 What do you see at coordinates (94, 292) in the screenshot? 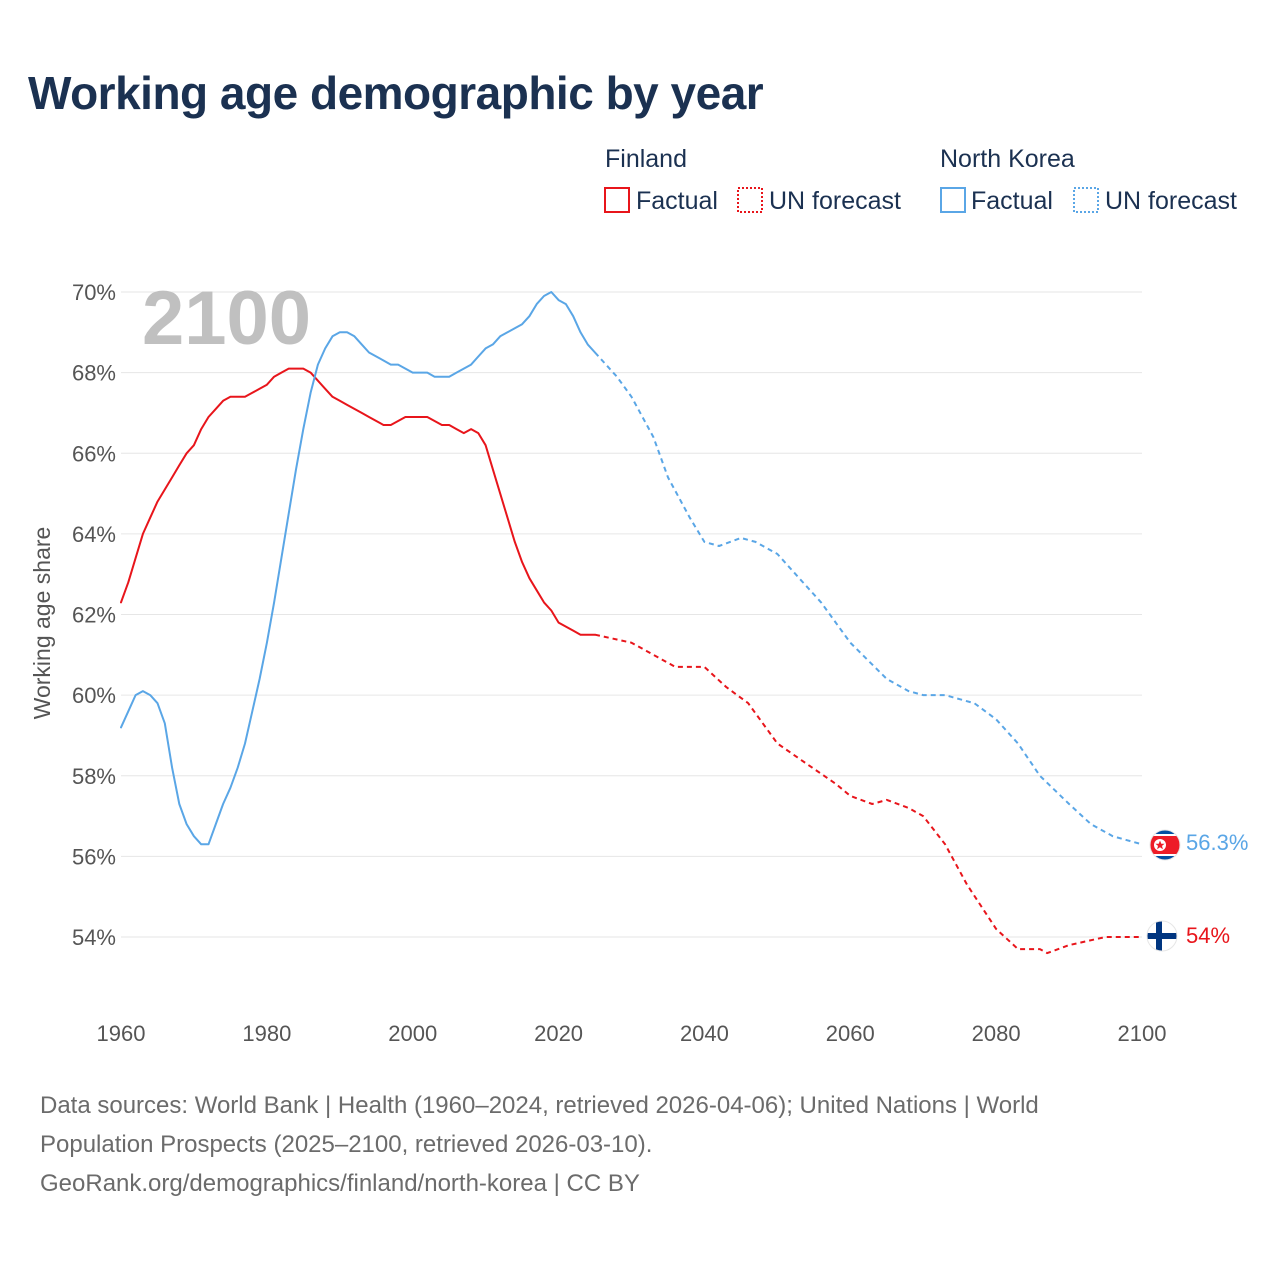
I see `y-tick-70: 70%` at bounding box center [94, 292].